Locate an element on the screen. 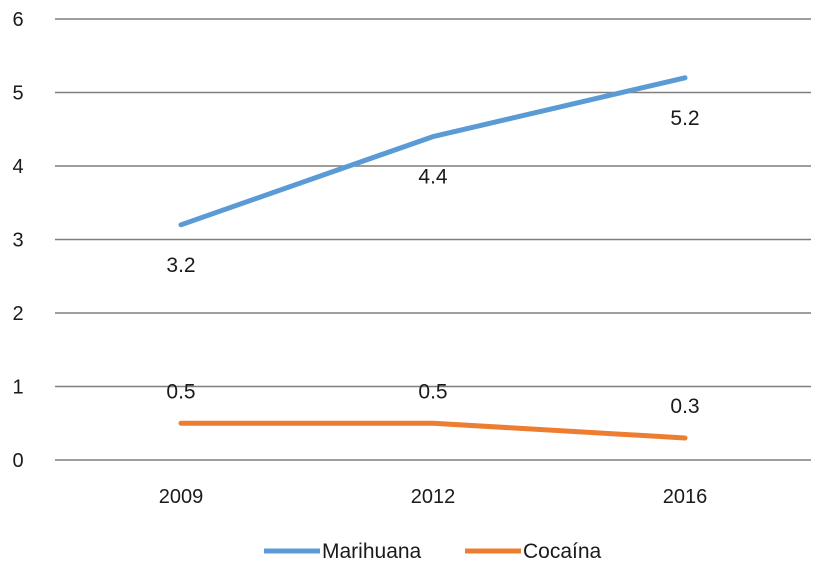 This screenshot has height=566, width=839. series-line-cocaina is located at coordinates (433, 430).